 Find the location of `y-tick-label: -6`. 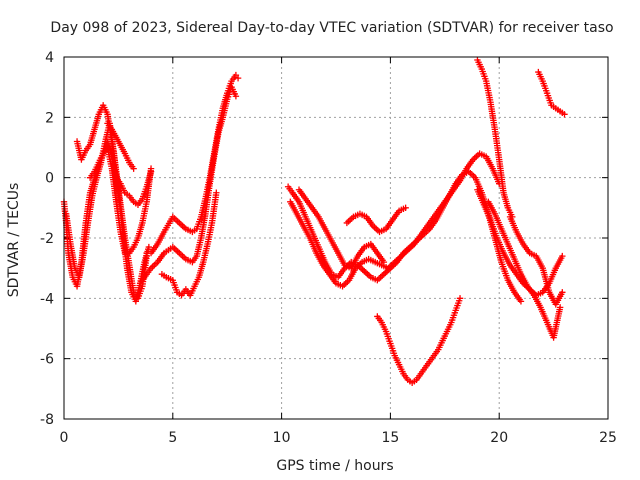

y-tick-label: -6 is located at coordinates (47, 360).